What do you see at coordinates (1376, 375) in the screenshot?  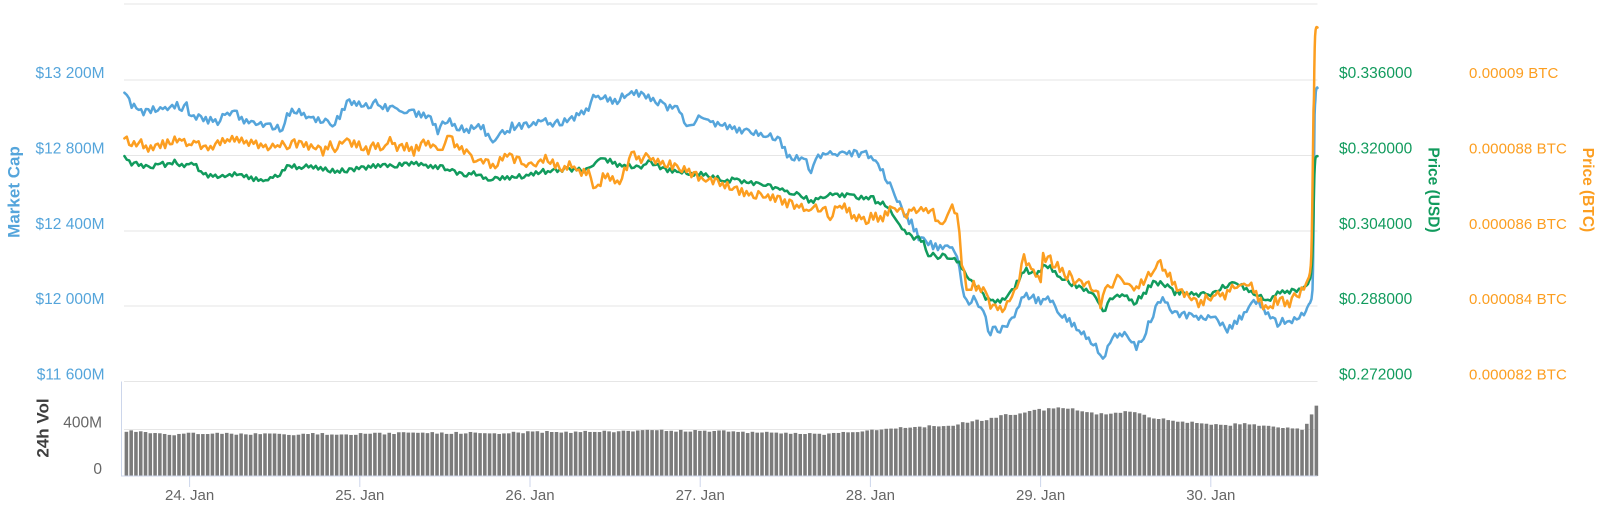 I see `svg-text: $0.272000` at bounding box center [1376, 375].